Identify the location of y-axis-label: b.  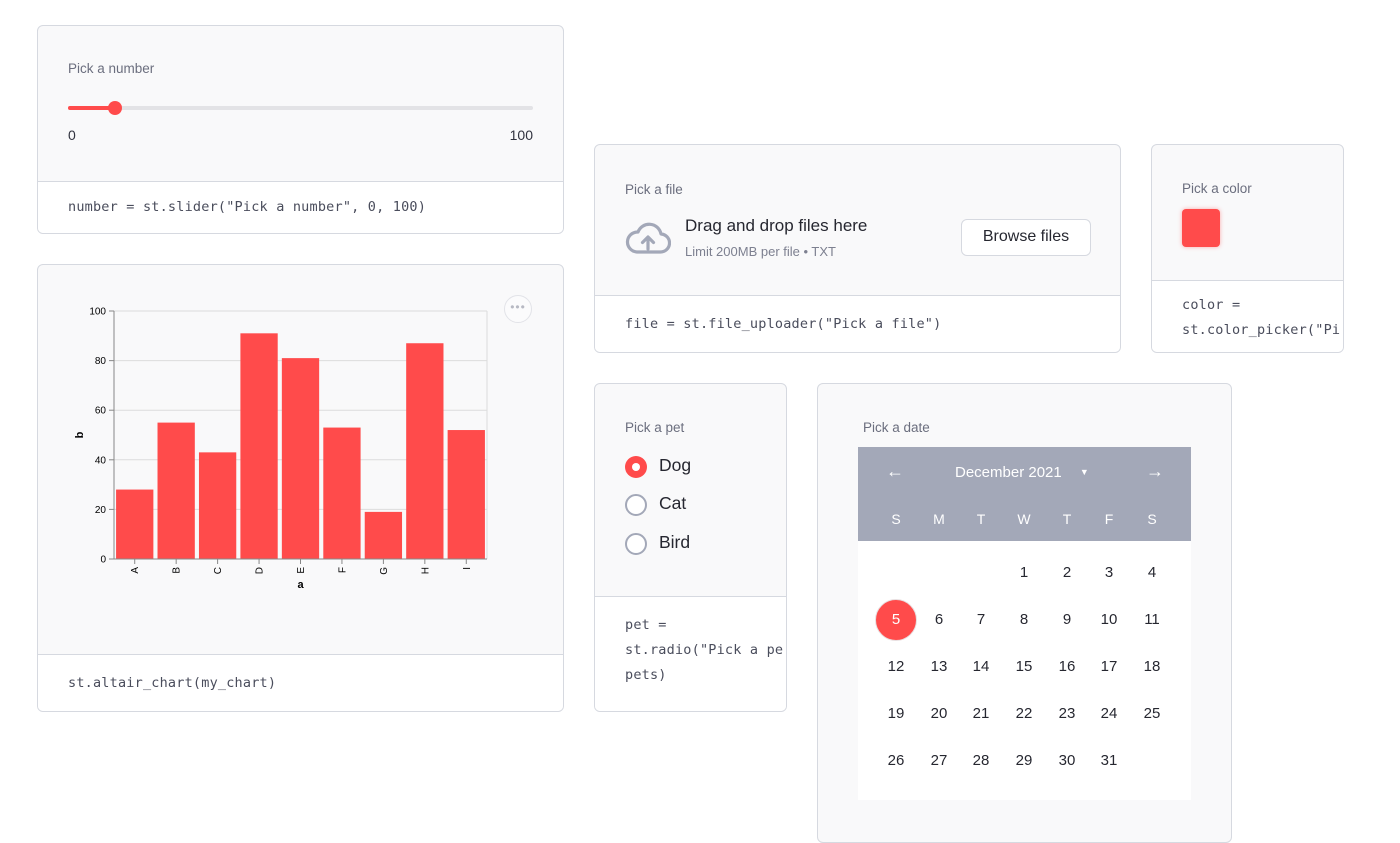
(80, 434).